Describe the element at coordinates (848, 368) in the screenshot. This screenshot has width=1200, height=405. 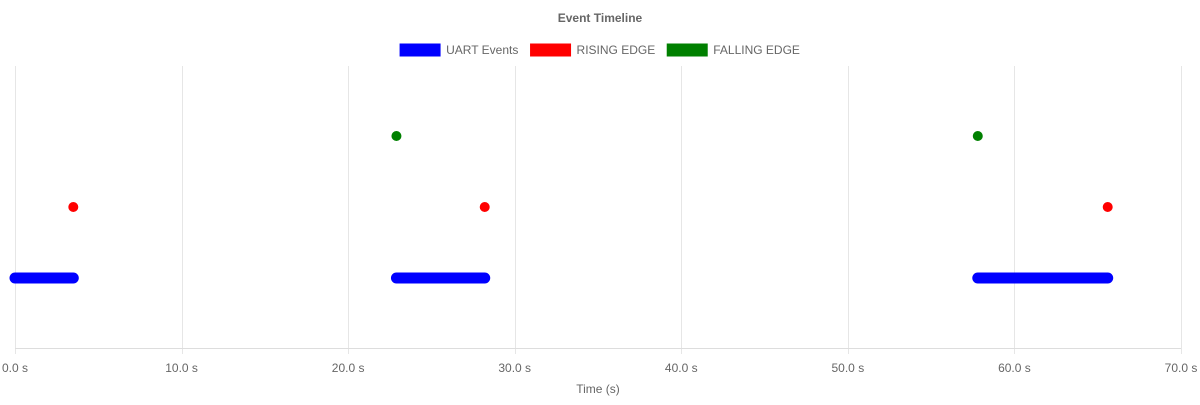
I see `x-tick-label-5: 50.0 s` at that location.